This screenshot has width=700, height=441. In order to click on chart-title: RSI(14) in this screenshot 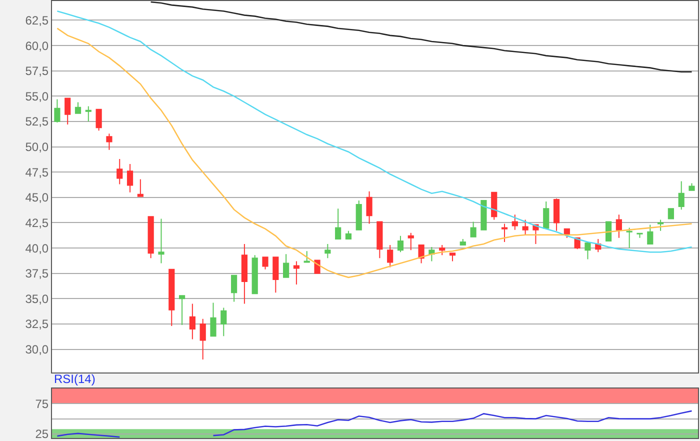, I will do `click(75, 379)`.